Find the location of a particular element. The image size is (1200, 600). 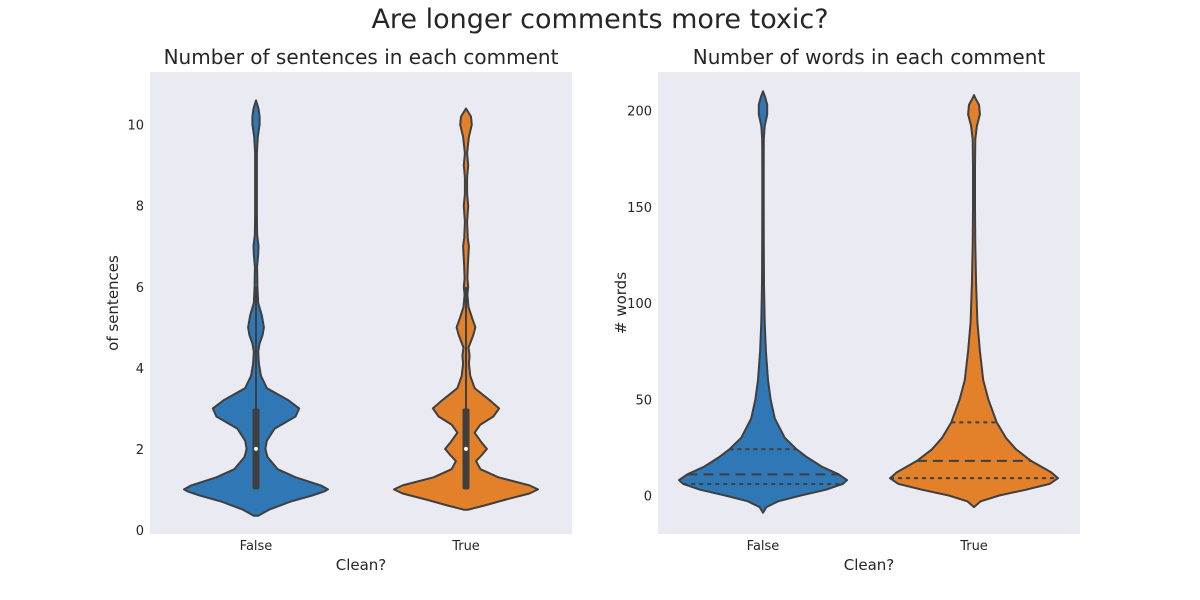

panel-title: Number of sentences in each comment is located at coordinates (361, 57).